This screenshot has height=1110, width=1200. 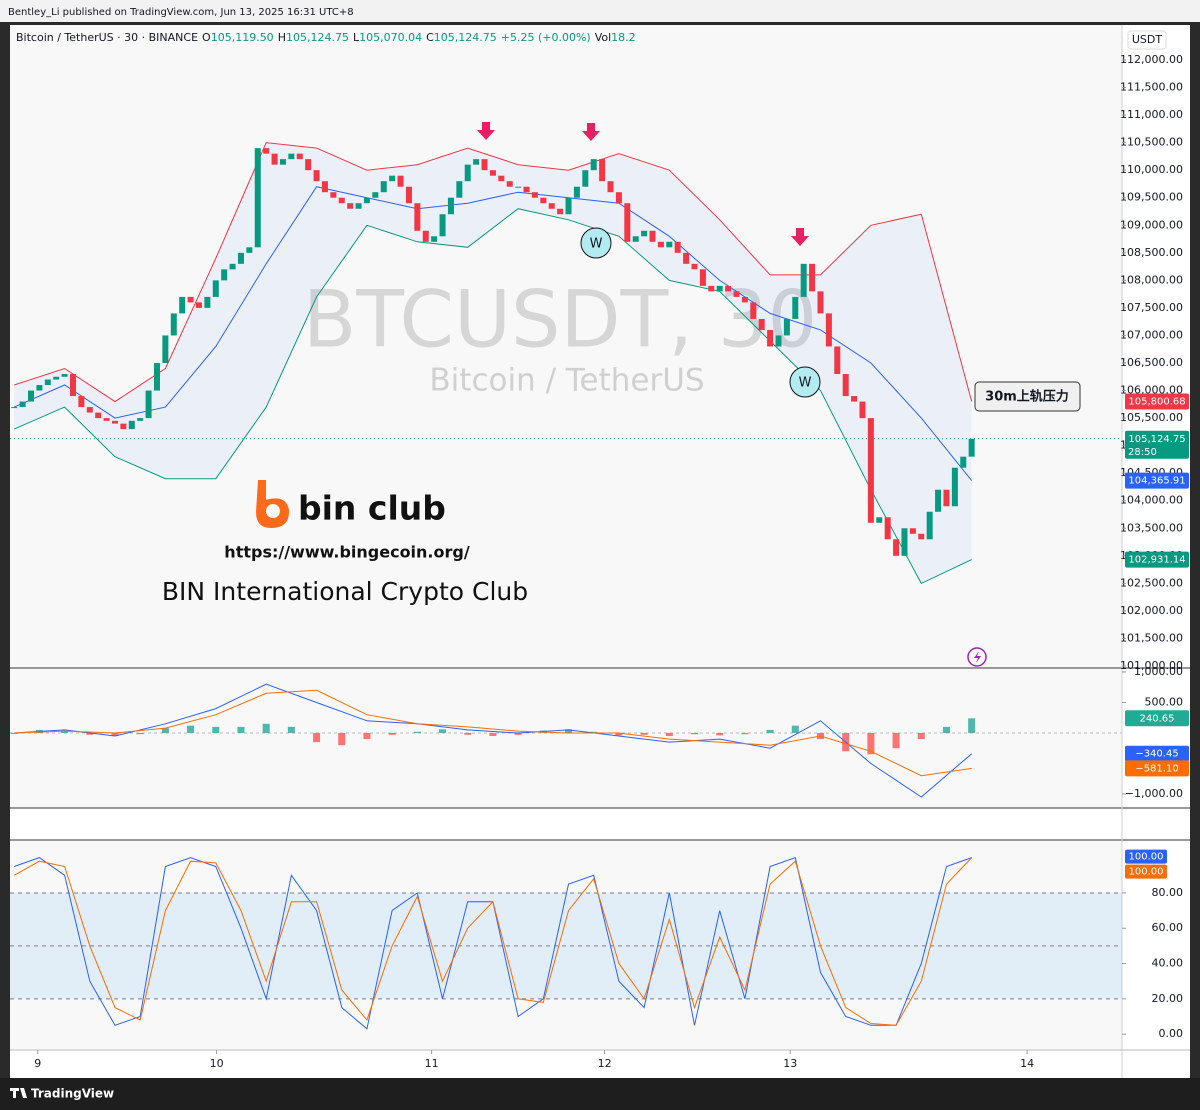 What do you see at coordinates (1168, 927) in the screenshot?
I see `y-tick-label: 60.00` at bounding box center [1168, 927].